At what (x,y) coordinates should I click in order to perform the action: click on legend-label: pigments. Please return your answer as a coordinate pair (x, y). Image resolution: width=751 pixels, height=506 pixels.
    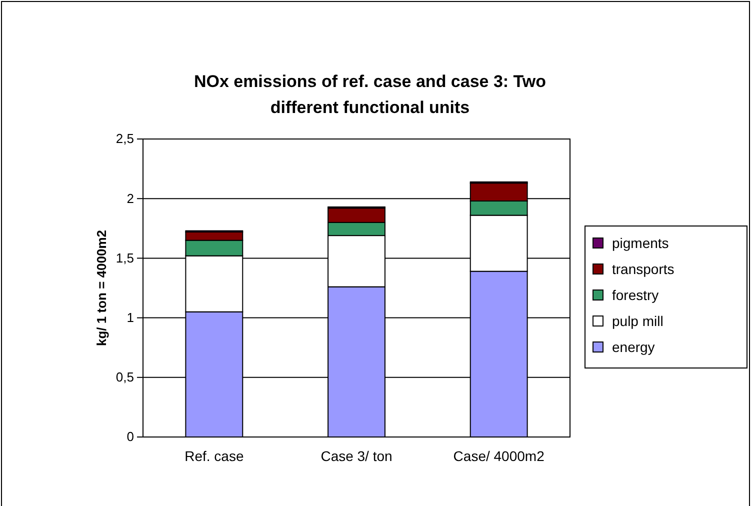
    Looking at the image, I should click on (640, 243).